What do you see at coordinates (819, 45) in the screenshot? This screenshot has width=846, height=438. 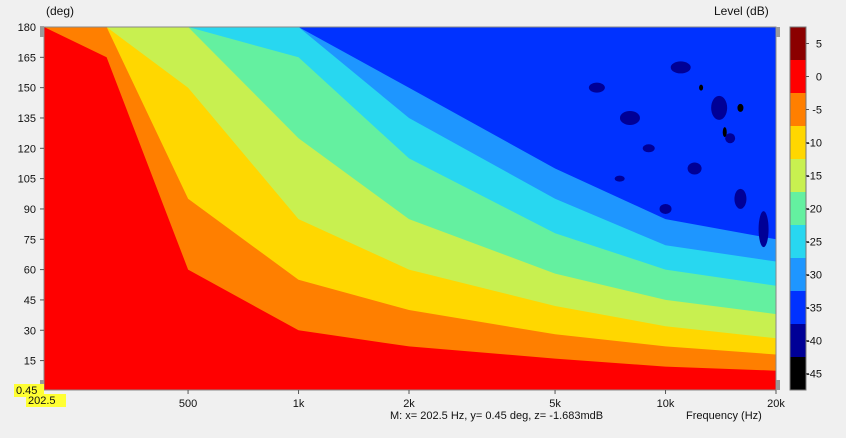 I see `colorbar-tick-label: 5` at bounding box center [819, 45].